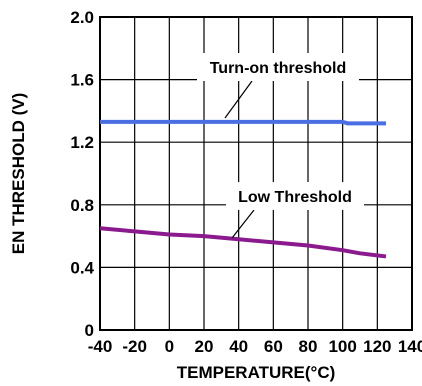  Describe the element at coordinates (82, 80) in the screenshot. I see `y-tick-label: 1.6` at that location.